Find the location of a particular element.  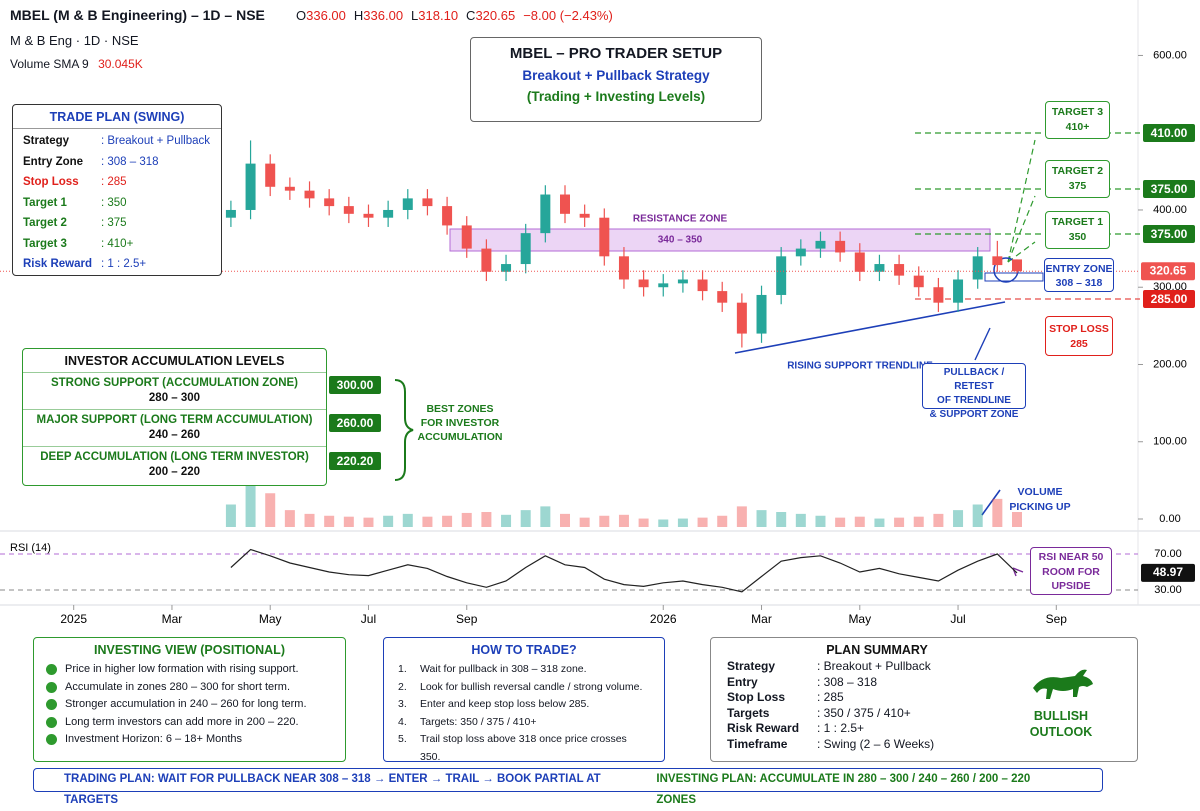

x-tick-label: Jul is located at coordinates (957, 619).